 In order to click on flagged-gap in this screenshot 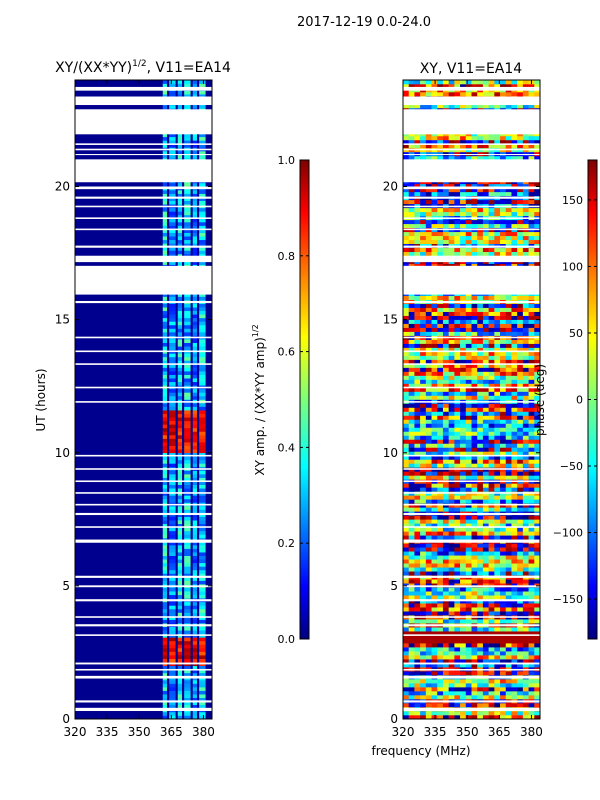, I will do `click(143, 617)`.